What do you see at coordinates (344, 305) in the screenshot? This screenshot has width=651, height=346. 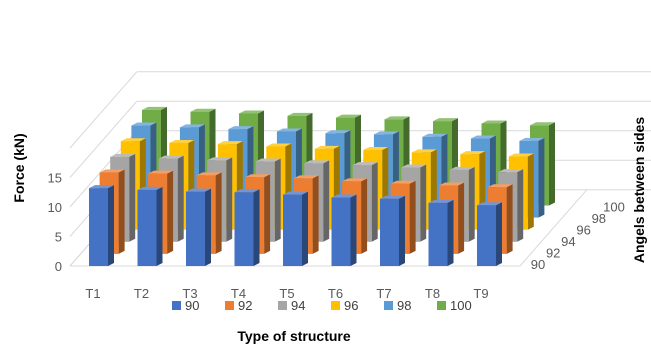 I see `legend-item: 96` at bounding box center [344, 305].